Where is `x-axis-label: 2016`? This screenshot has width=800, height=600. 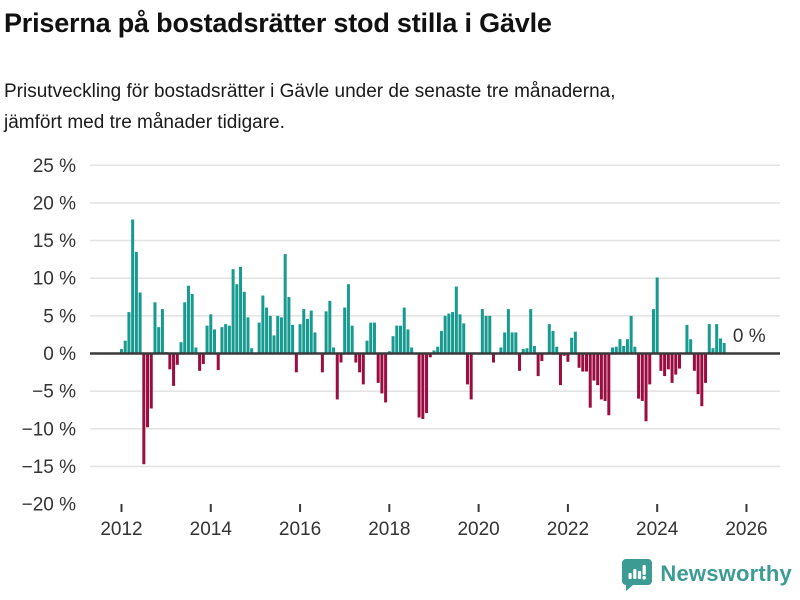 x-axis-label: 2016 is located at coordinates (300, 529).